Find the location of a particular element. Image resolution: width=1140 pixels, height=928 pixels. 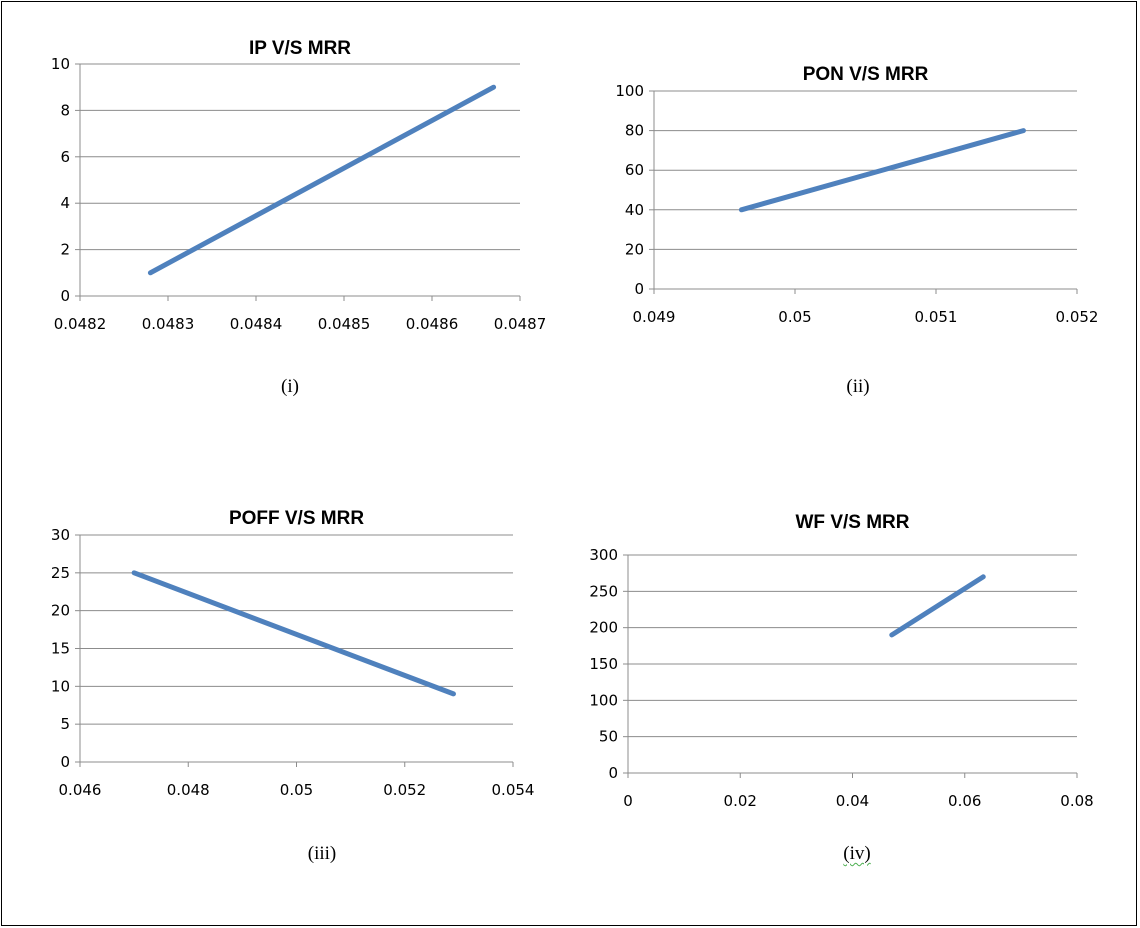

x-tick-label: 0.049 is located at coordinates (654, 317).